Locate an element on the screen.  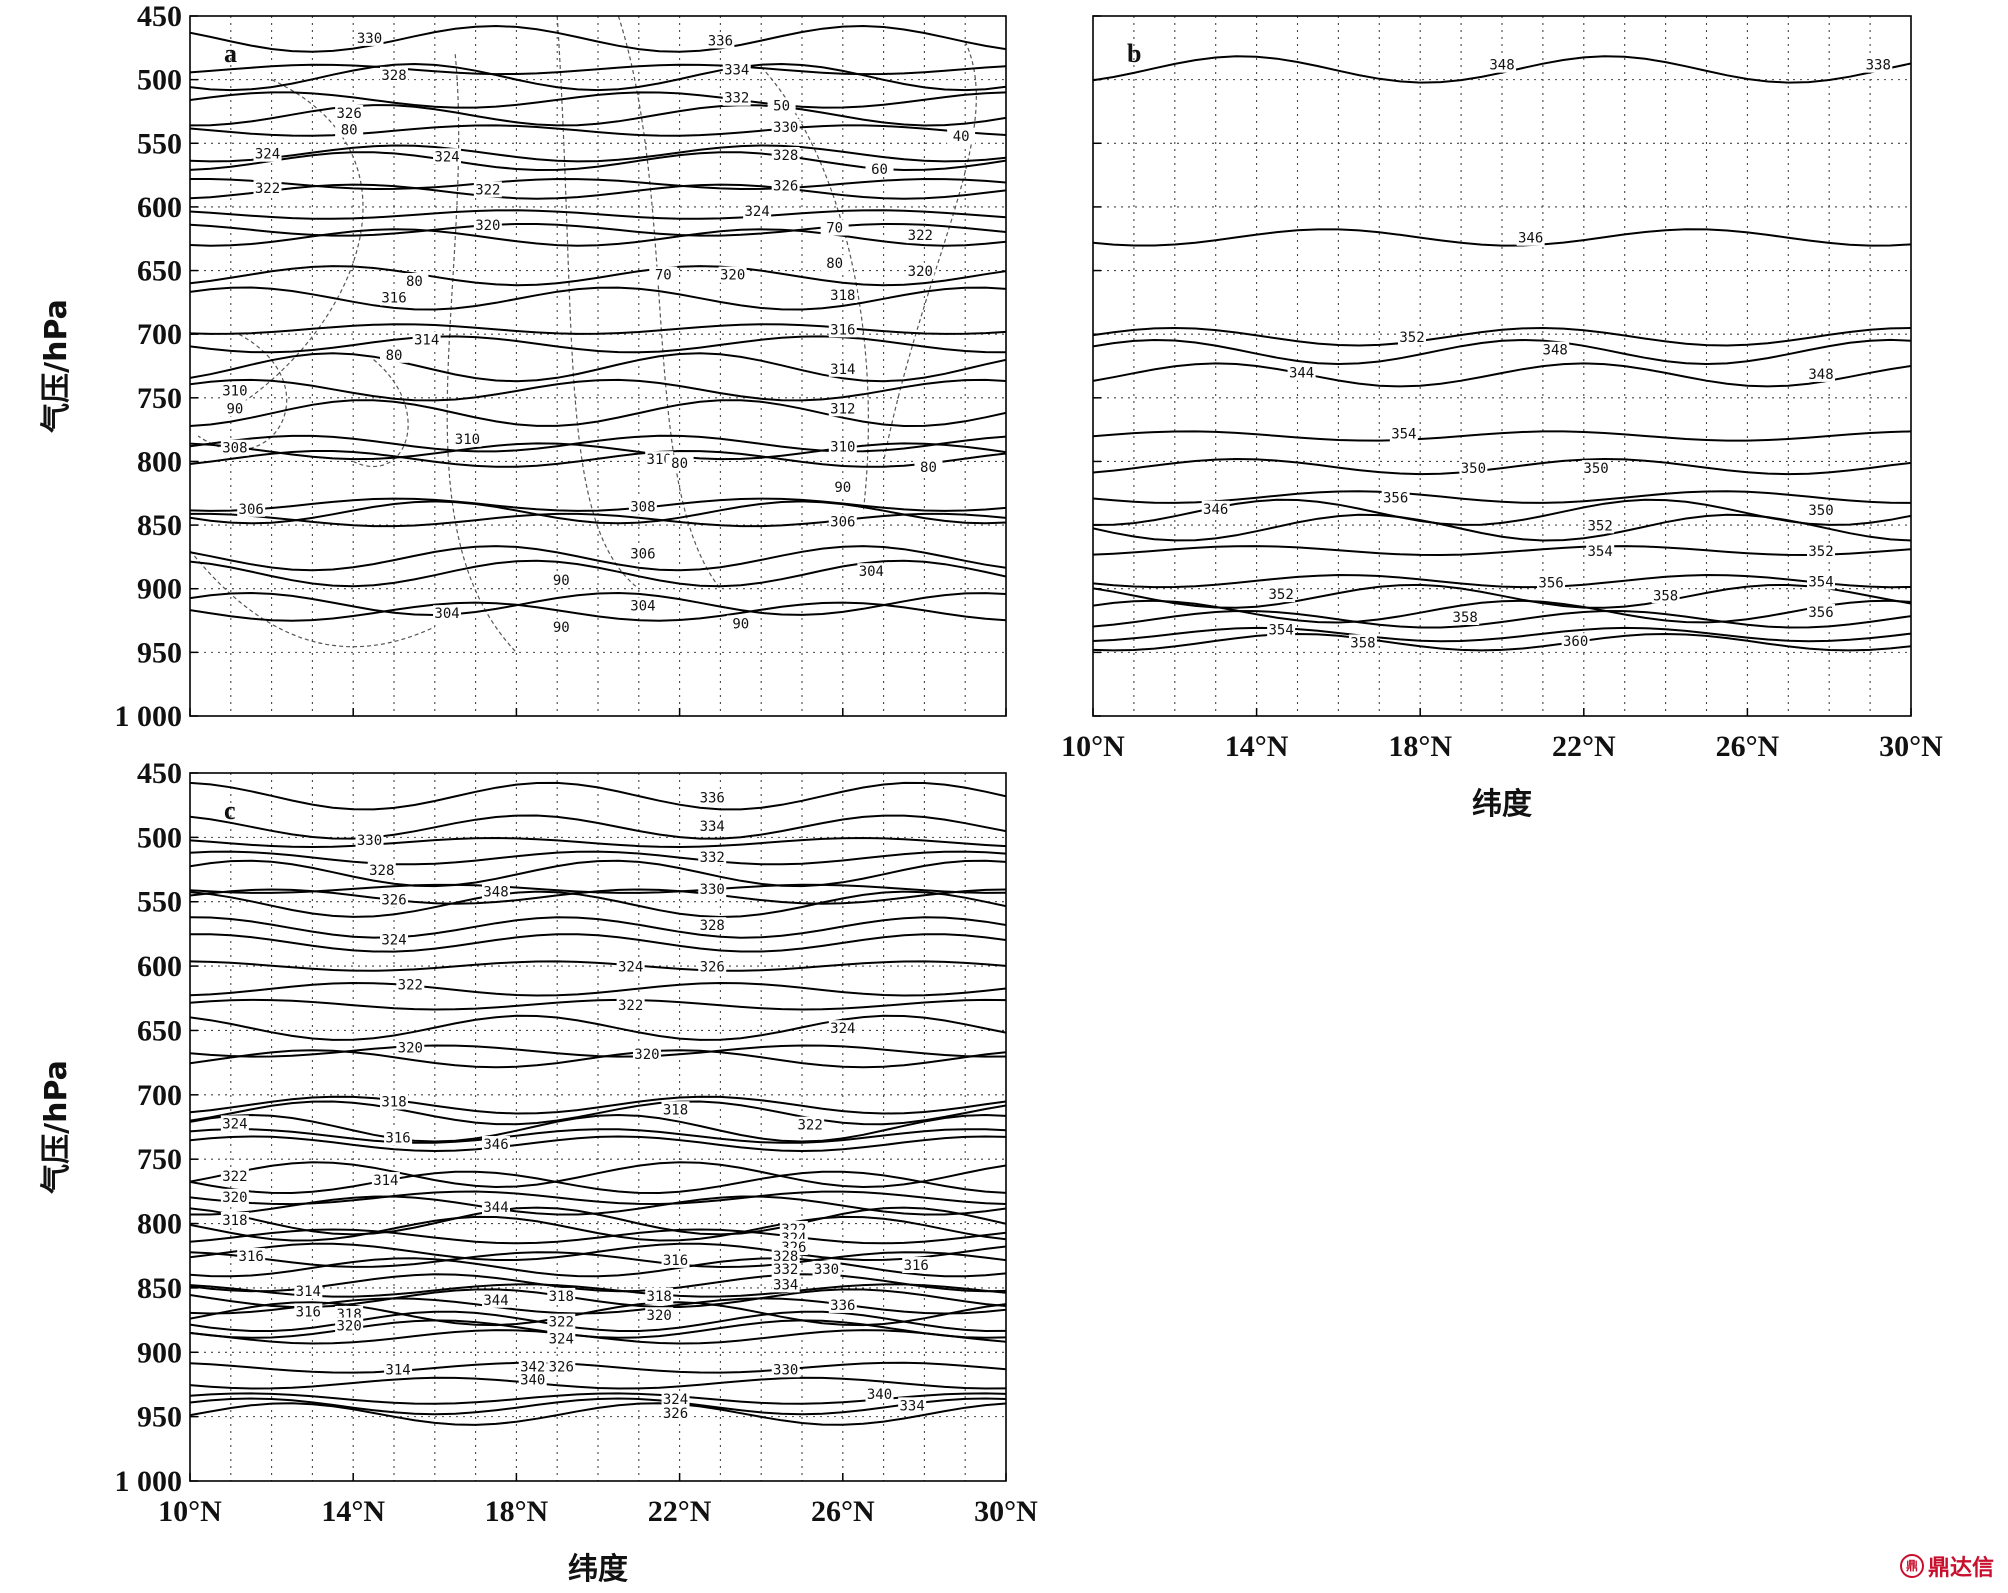
contour-label: 352 is located at coordinates (1280, 595).